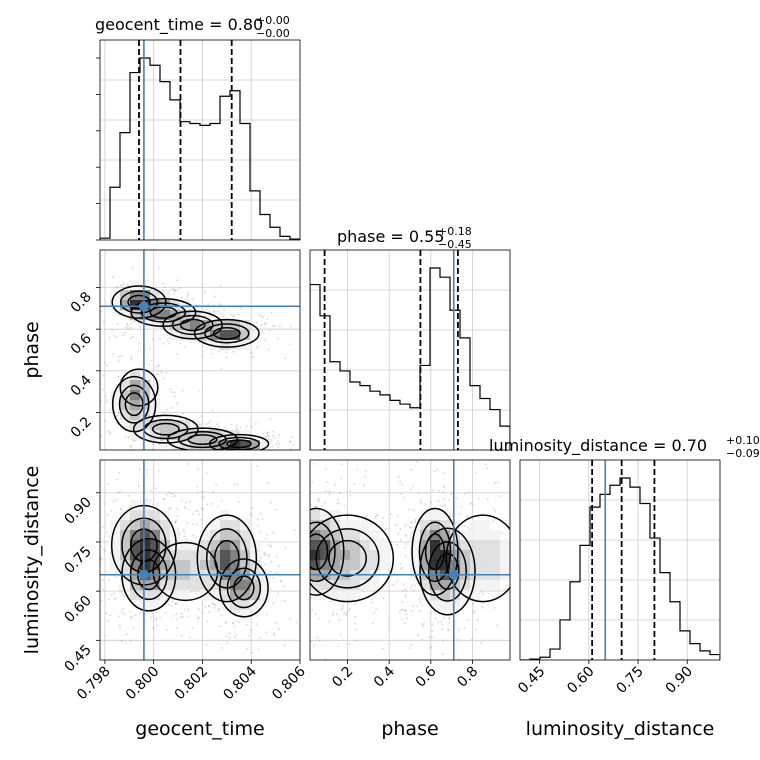 This screenshot has height=760, width=760. I want to click on panel-title-geocent-time-sub: −0.00, so click(273, 33).